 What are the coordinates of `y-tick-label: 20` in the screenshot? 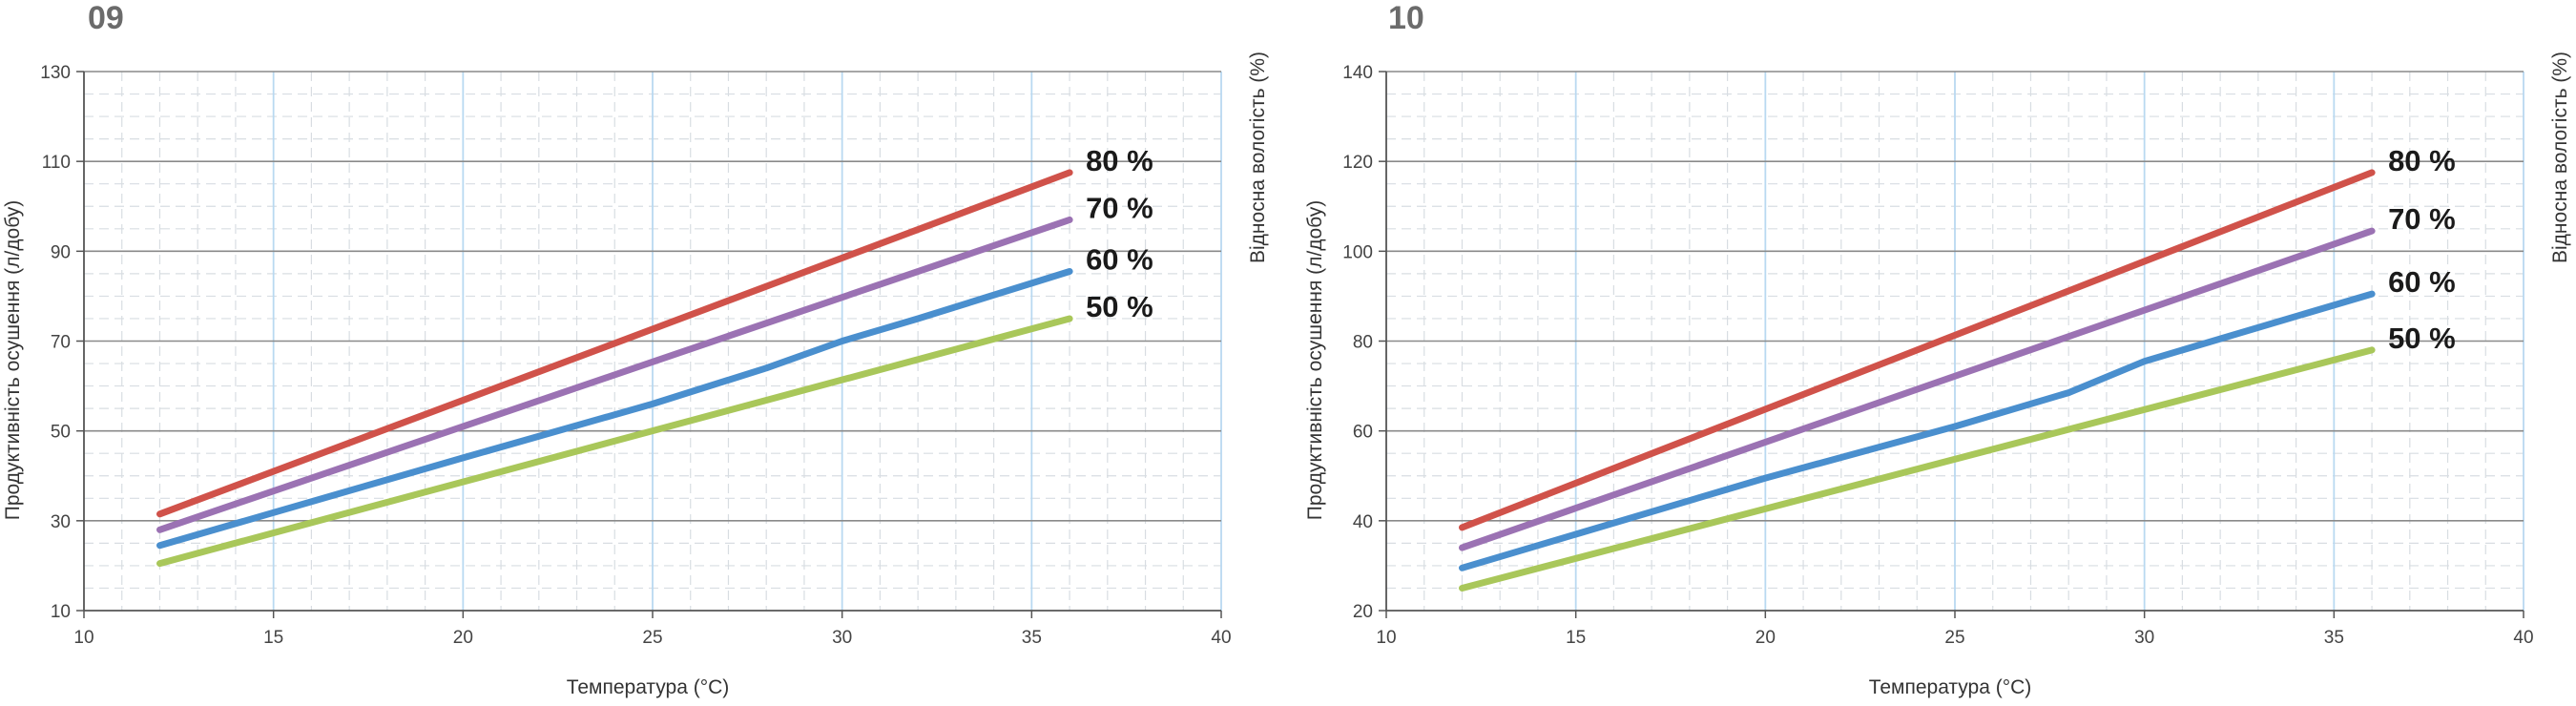 It's located at (1363, 612).